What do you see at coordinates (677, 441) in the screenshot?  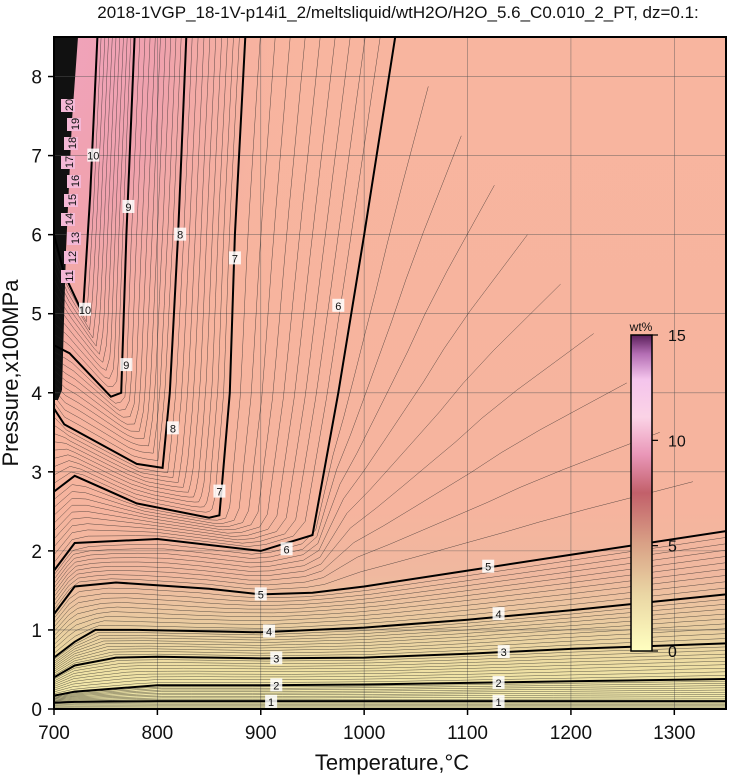 I see `colorbar-tick-label: 10` at bounding box center [677, 441].